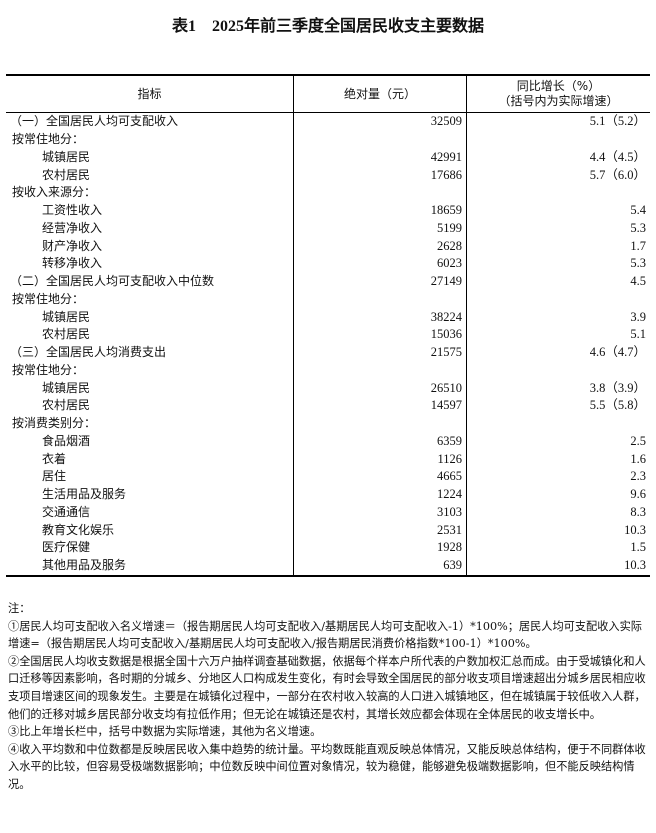  Describe the element at coordinates (558, 406) in the screenshot. I see `row-growth: 5.5（5.8）` at that location.